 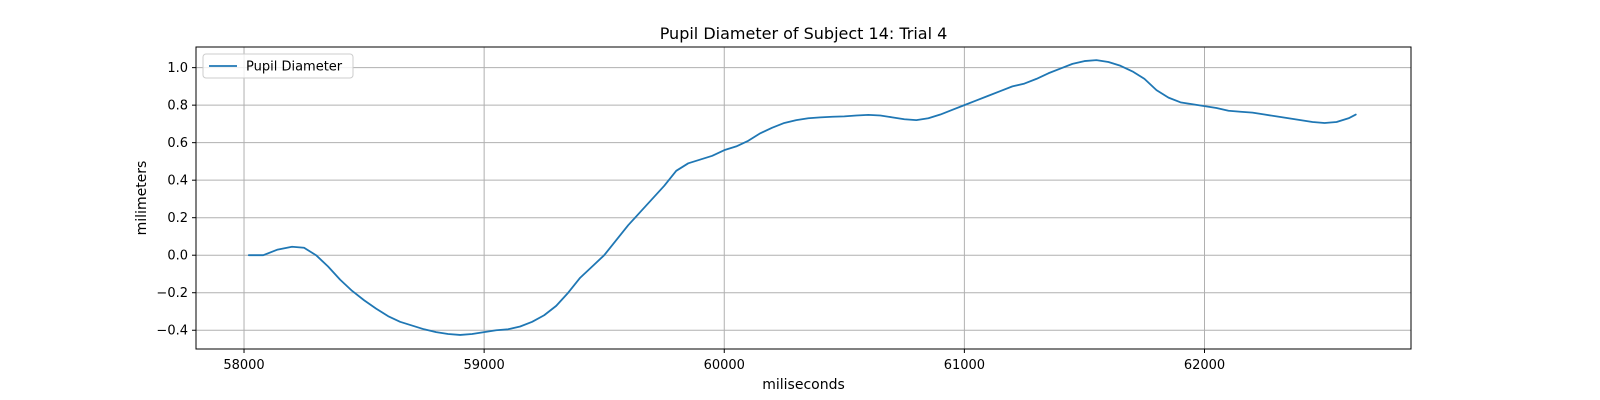 I want to click on y-tick-label: 0.2, so click(x=177, y=218).